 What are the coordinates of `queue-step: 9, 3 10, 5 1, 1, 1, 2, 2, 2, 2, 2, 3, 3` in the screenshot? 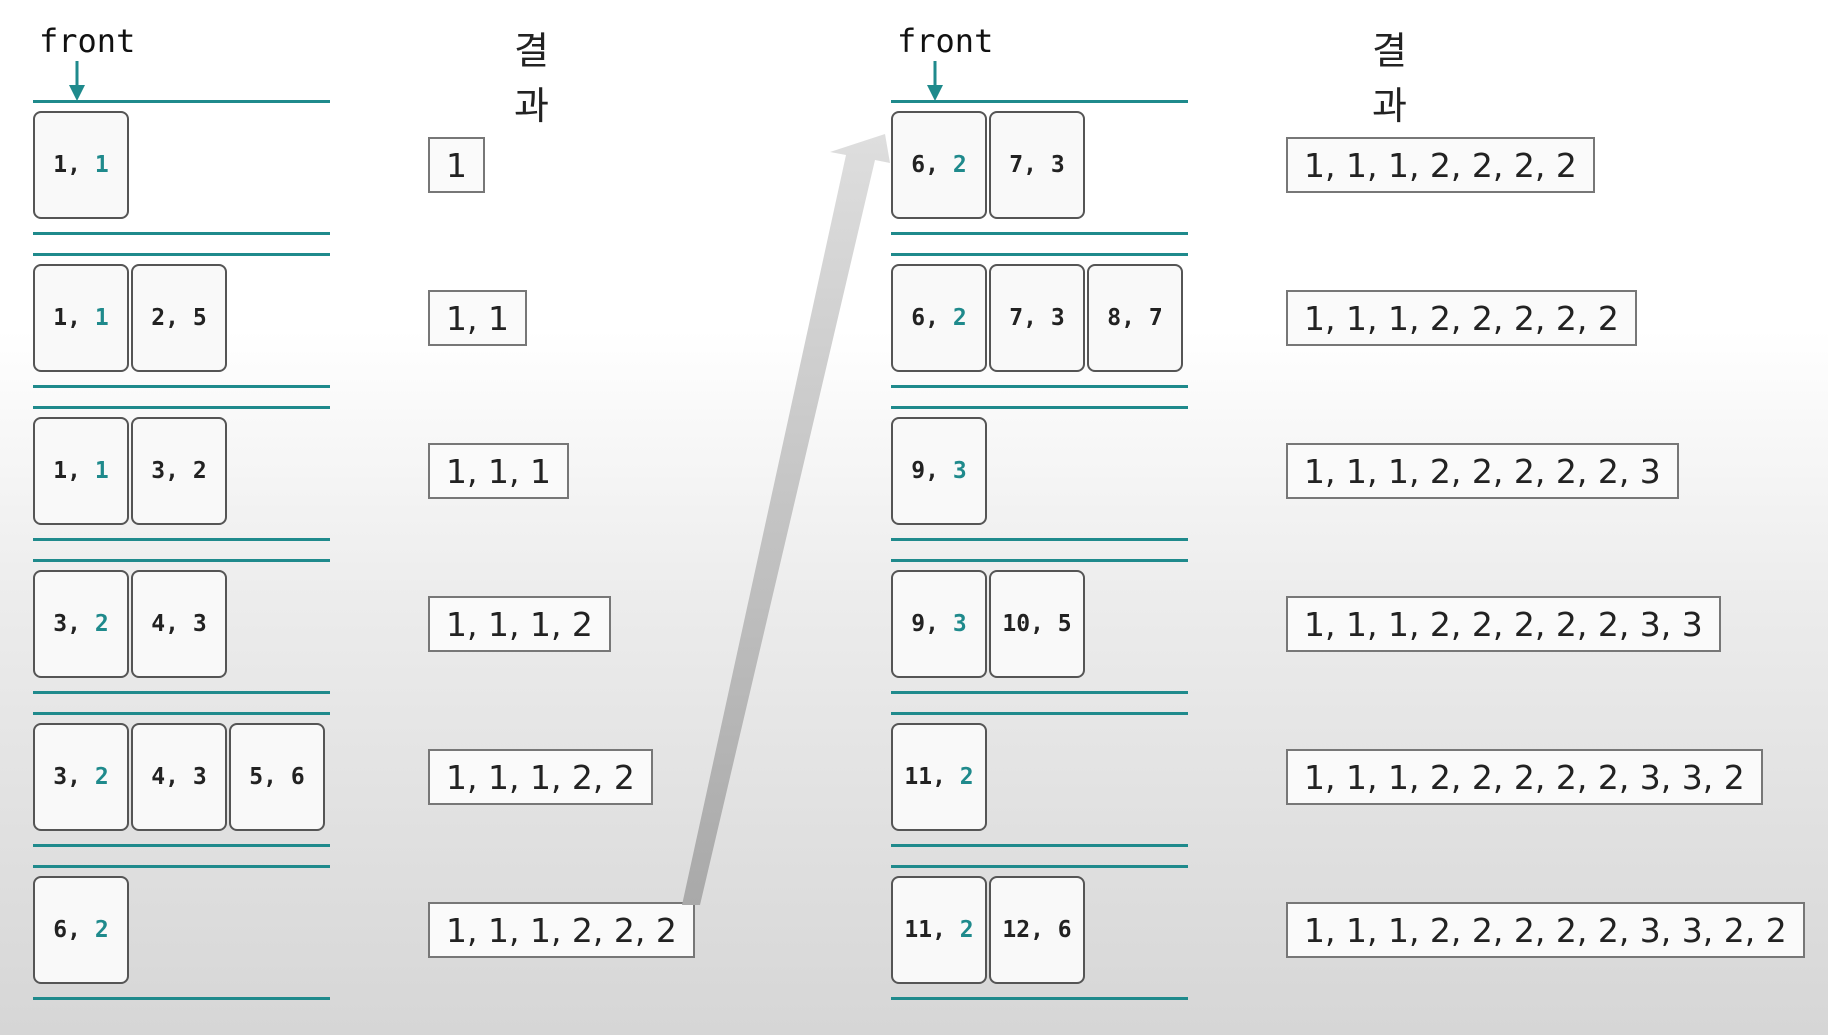 It's located at (1293, 635).